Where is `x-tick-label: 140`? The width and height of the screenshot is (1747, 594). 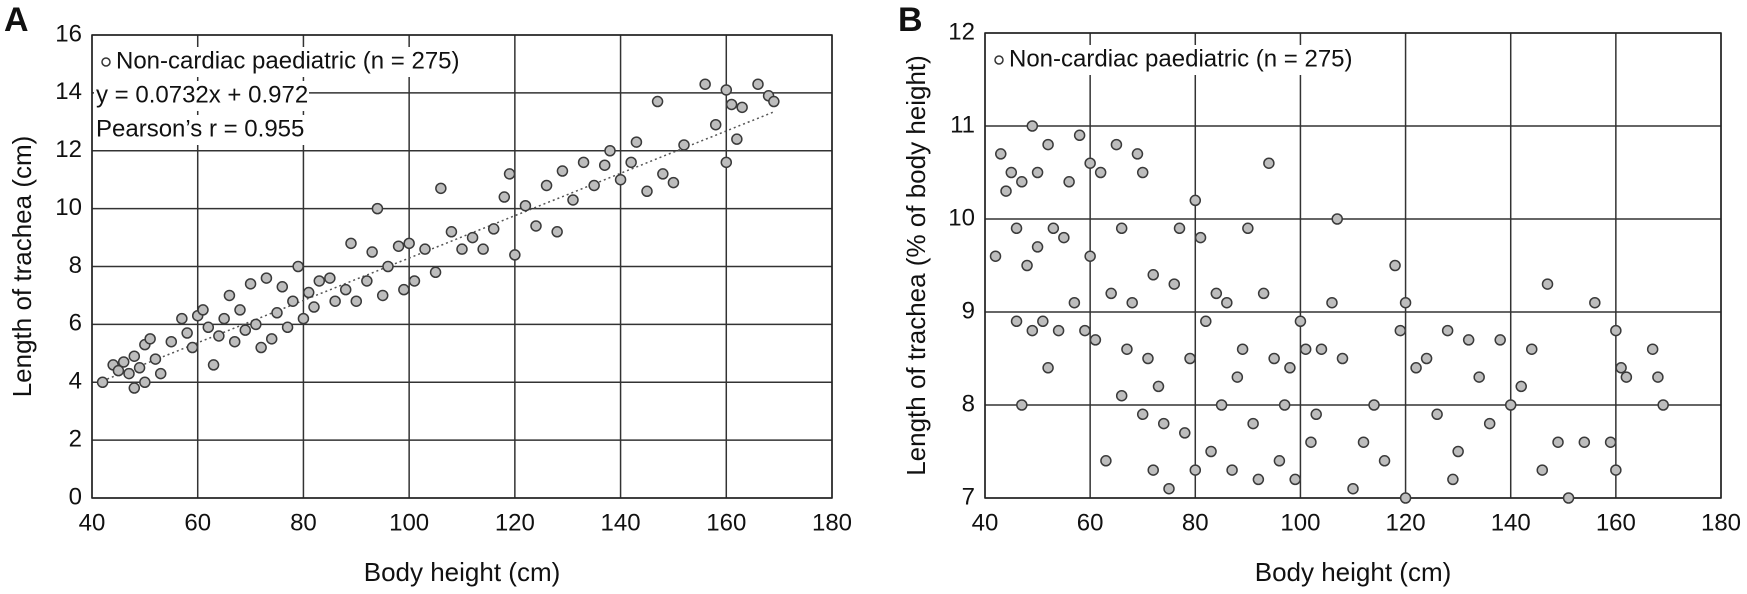 x-tick-label: 140 is located at coordinates (1511, 522).